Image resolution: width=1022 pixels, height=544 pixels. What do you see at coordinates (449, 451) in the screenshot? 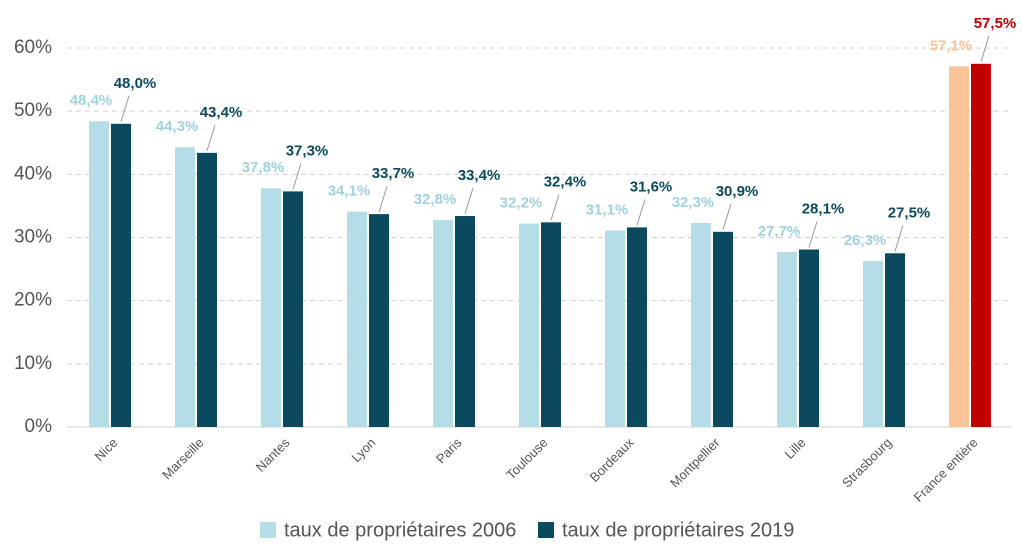
I see `x-tick-label: Paris` at bounding box center [449, 451].